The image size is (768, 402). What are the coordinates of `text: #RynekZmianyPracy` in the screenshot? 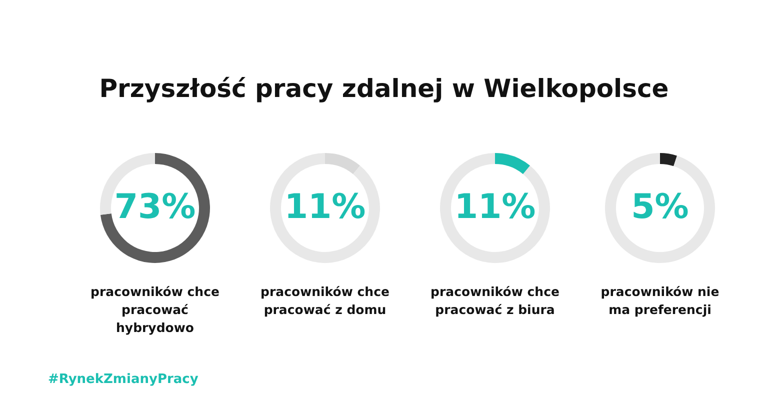 It's located at (123, 379).